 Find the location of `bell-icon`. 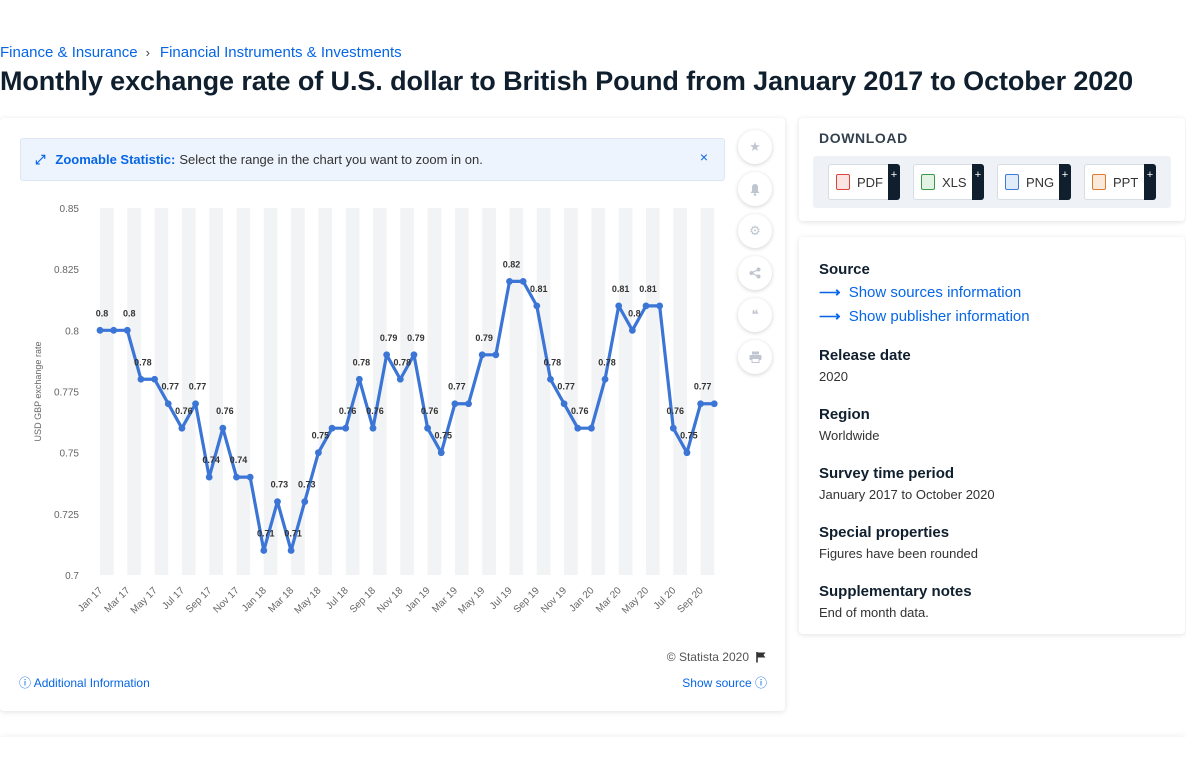

bell-icon is located at coordinates (755, 189).